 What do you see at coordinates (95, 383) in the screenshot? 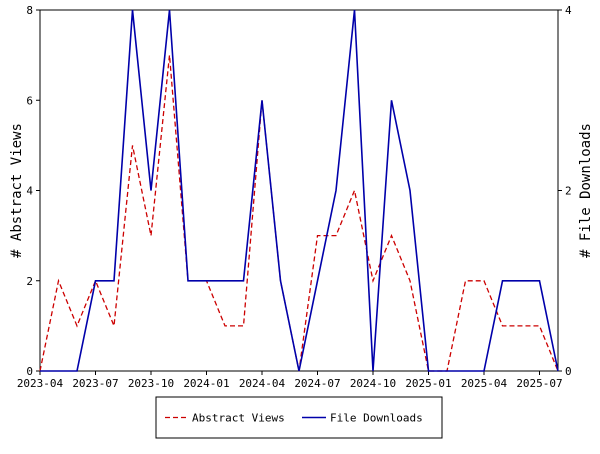
I see `x-tick-label: 2023-07` at bounding box center [95, 383].